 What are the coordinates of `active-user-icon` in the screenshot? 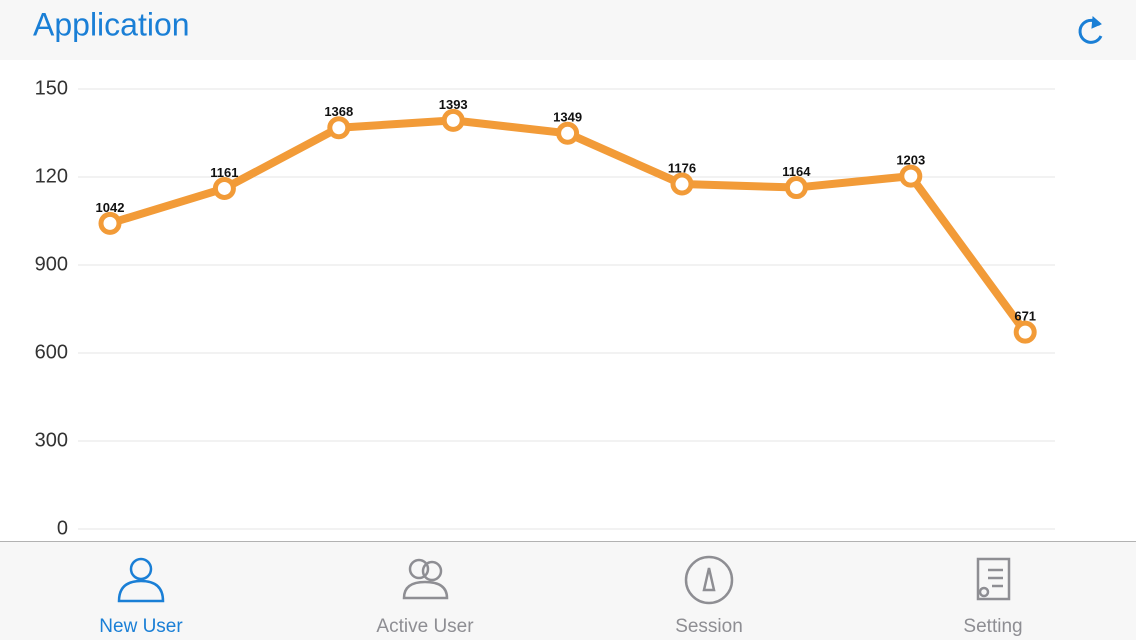 It's located at (425, 579).